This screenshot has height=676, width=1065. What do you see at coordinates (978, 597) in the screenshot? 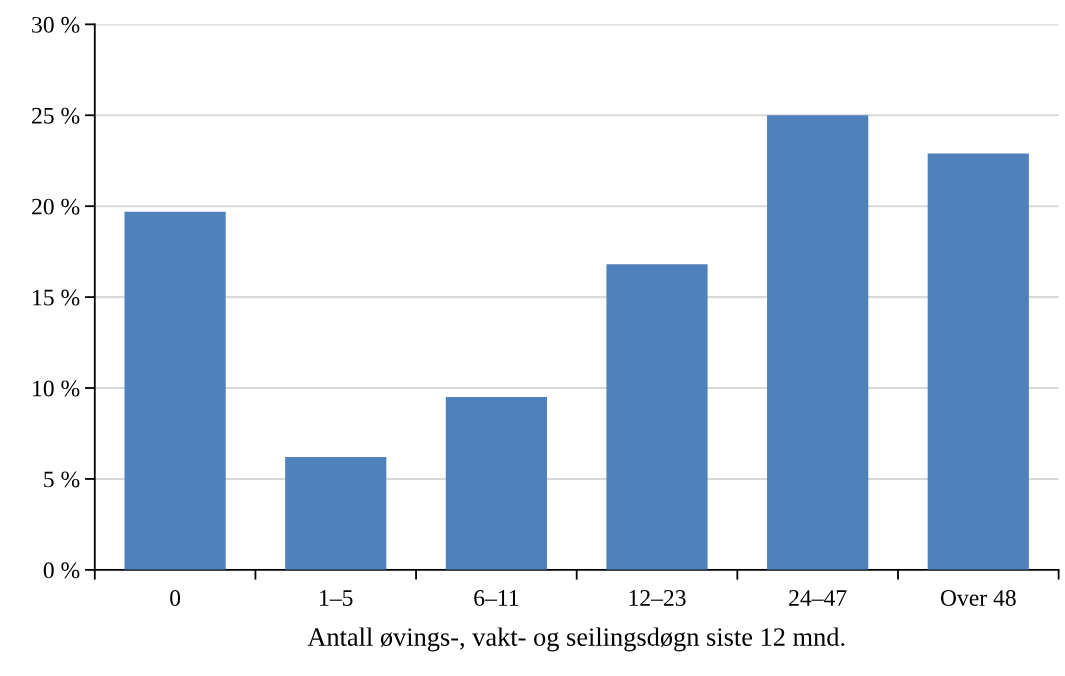
I see `x-tick-label: Over 48` at bounding box center [978, 597].